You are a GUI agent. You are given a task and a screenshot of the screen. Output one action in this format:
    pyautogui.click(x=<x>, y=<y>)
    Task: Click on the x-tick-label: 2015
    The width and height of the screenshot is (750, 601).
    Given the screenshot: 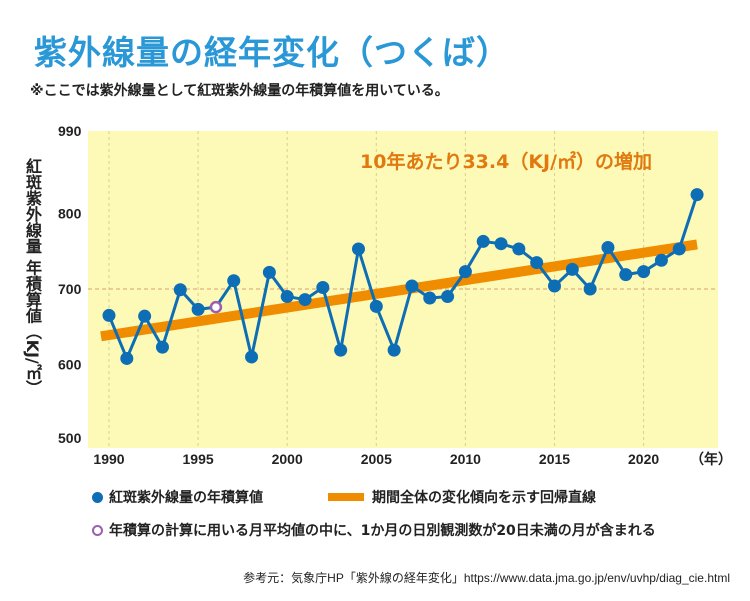 What is the action you would take?
    pyautogui.click(x=554, y=459)
    